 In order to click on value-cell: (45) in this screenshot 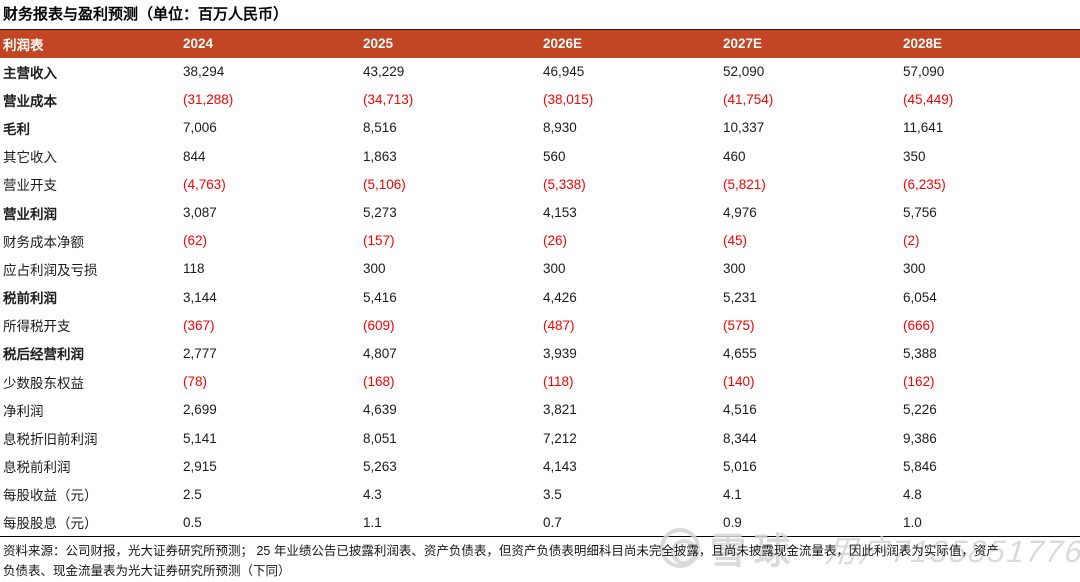, I will do `click(735, 241)`.